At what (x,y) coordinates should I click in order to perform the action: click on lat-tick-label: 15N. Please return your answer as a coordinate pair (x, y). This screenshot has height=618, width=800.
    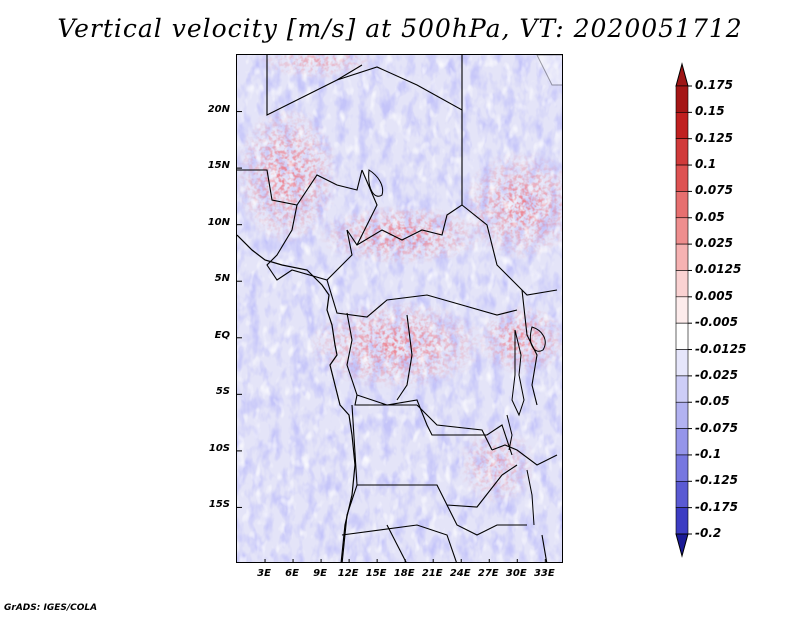
    Looking at the image, I should click on (218, 166).